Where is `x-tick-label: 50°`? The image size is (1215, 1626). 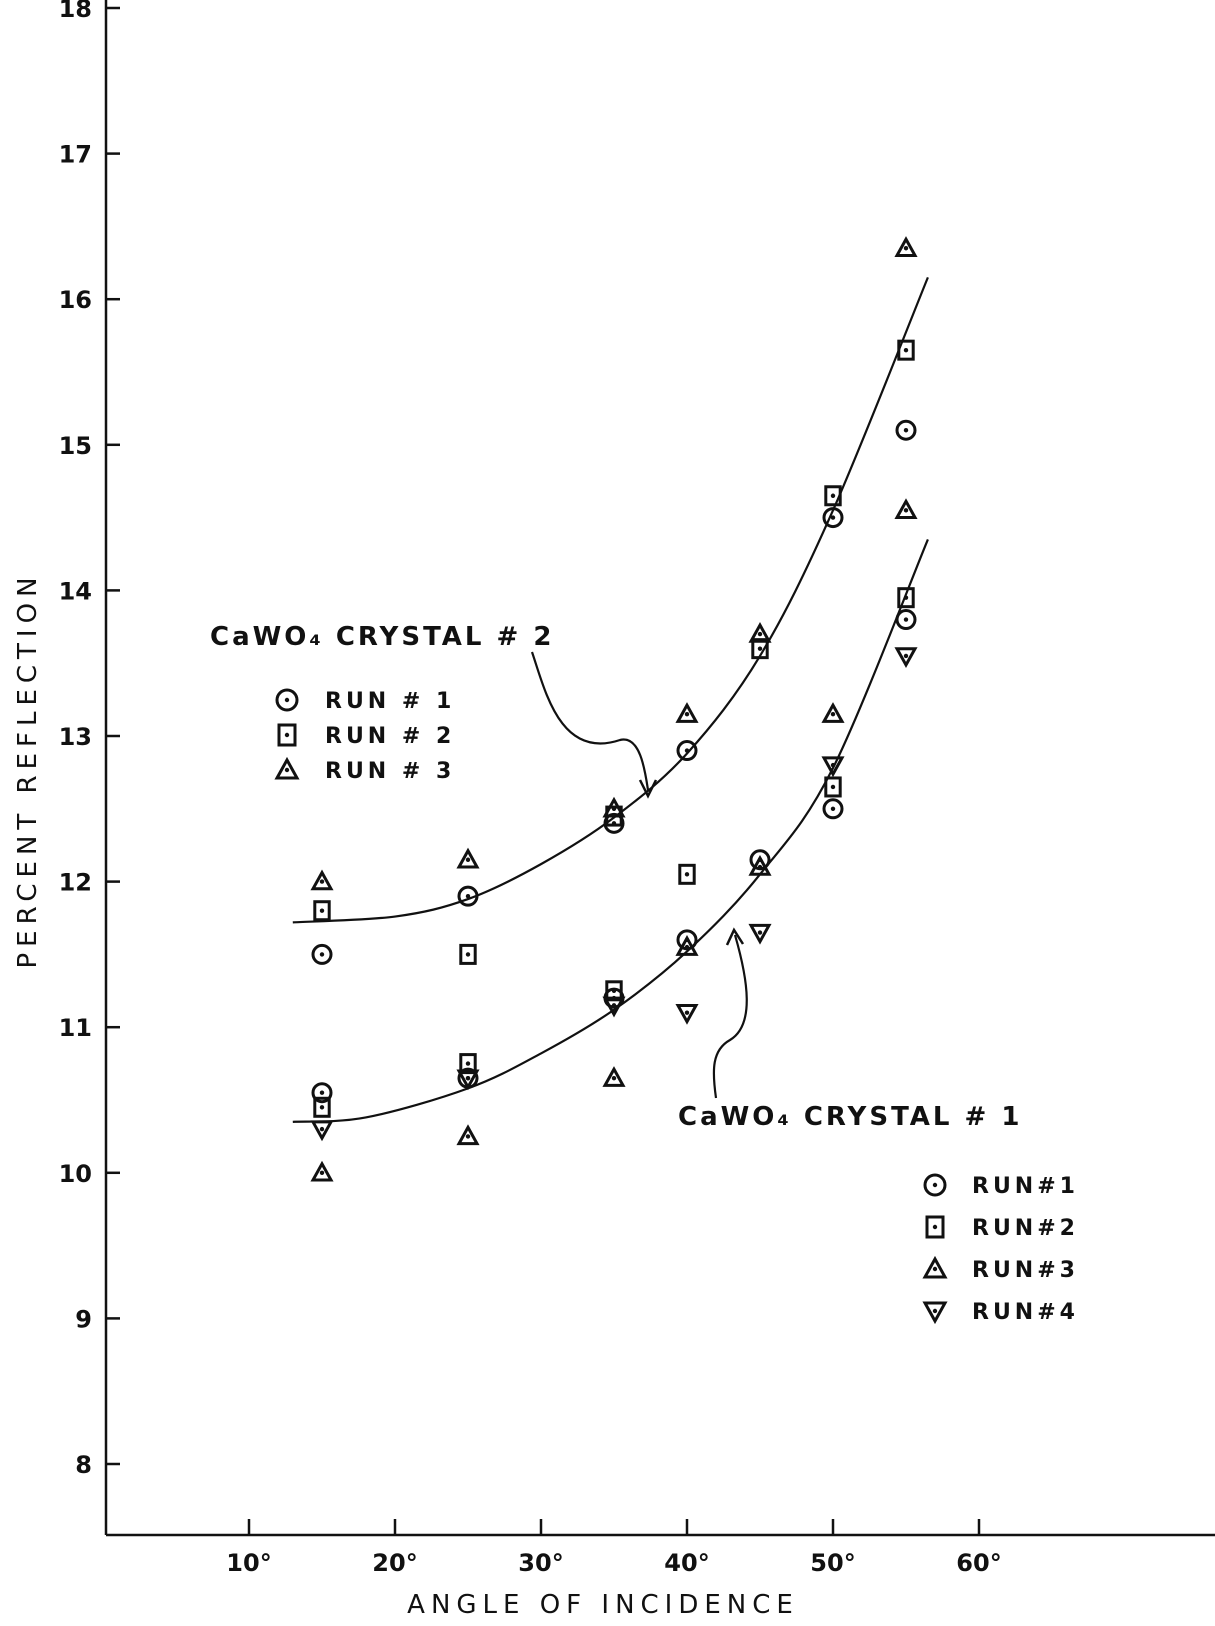
x-tick-label: 50° is located at coordinates (832, 1563).